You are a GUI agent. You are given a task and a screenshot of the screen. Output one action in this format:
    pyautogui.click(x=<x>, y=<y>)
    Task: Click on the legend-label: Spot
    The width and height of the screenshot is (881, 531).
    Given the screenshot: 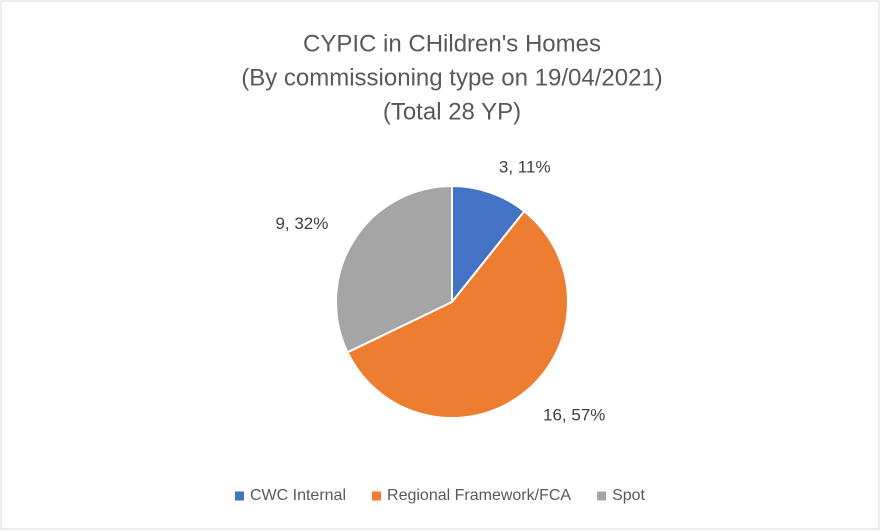 What is the action you would take?
    pyautogui.click(x=628, y=495)
    